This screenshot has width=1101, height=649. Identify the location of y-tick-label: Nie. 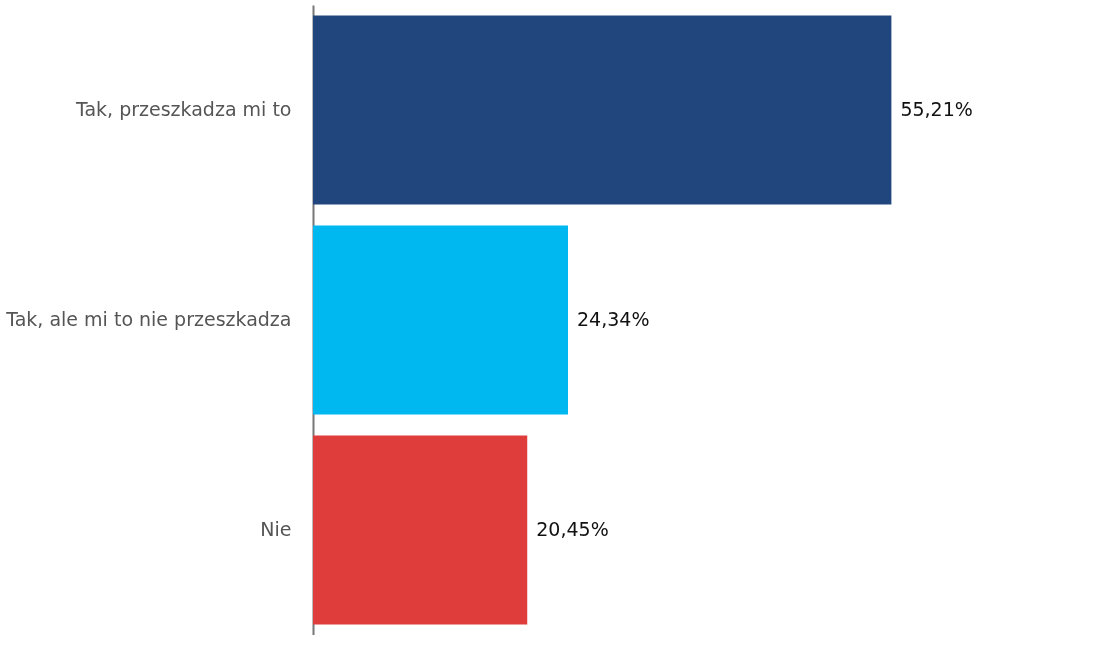
(276, 529).